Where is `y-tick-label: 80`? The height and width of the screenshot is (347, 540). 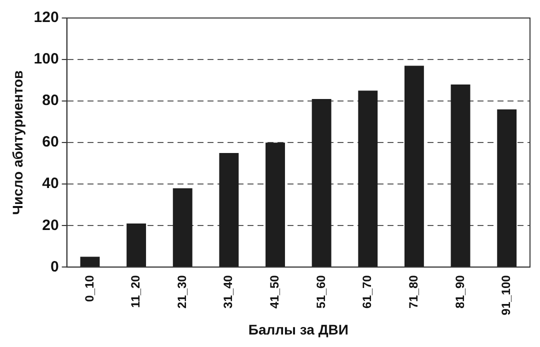 y-tick-label: 80 is located at coordinates (50, 101).